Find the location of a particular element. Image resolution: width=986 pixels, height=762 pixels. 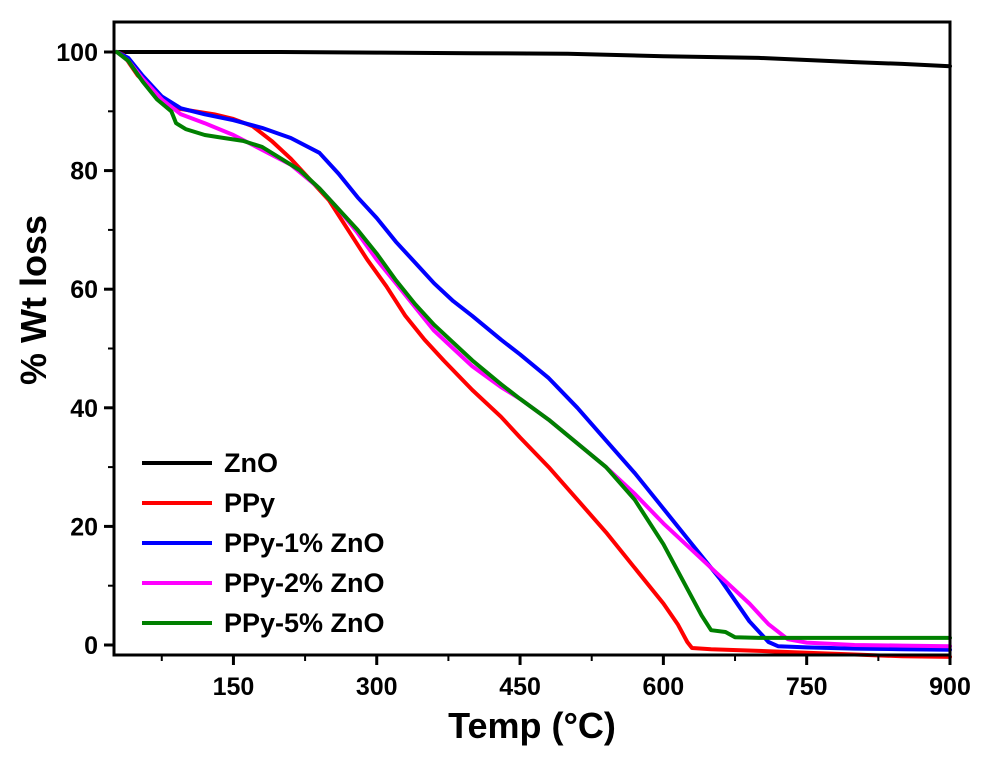

y-axis-label: % Wt loss is located at coordinates (33, 300).